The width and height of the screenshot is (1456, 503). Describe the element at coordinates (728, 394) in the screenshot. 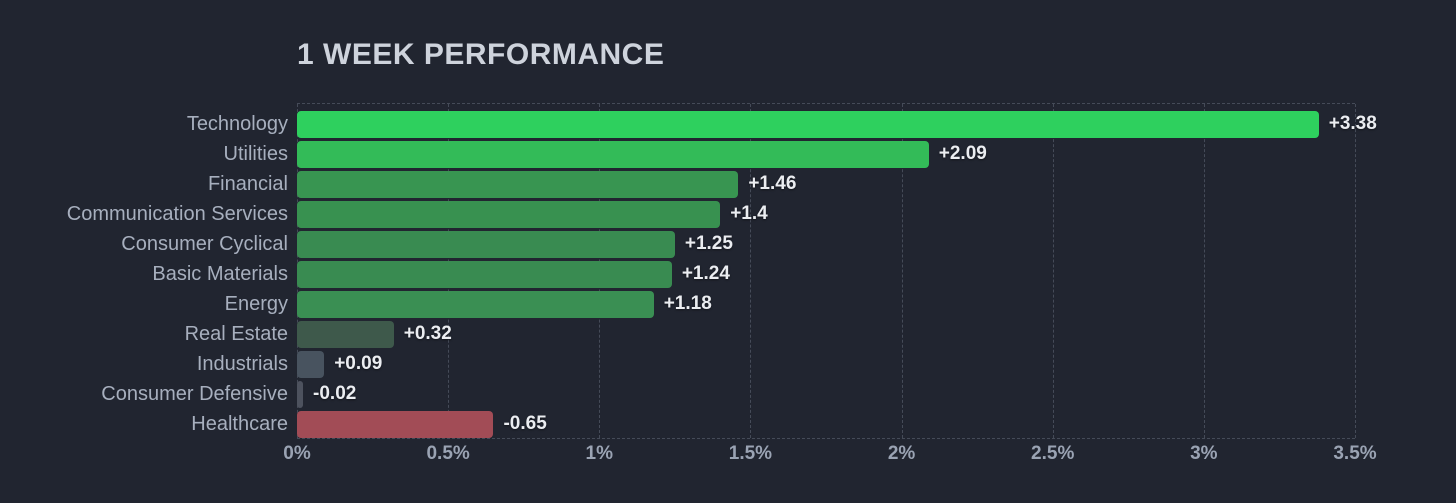

I see `bar-row: Consumer Defensive -0.02` at that location.